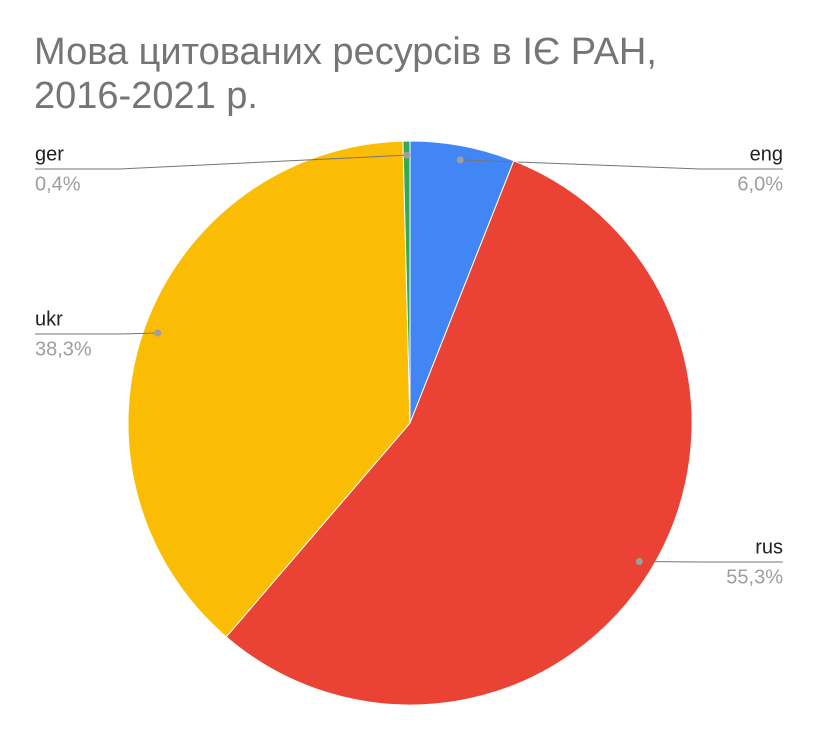  I want to click on value-label: 6,0%, so click(760, 184).